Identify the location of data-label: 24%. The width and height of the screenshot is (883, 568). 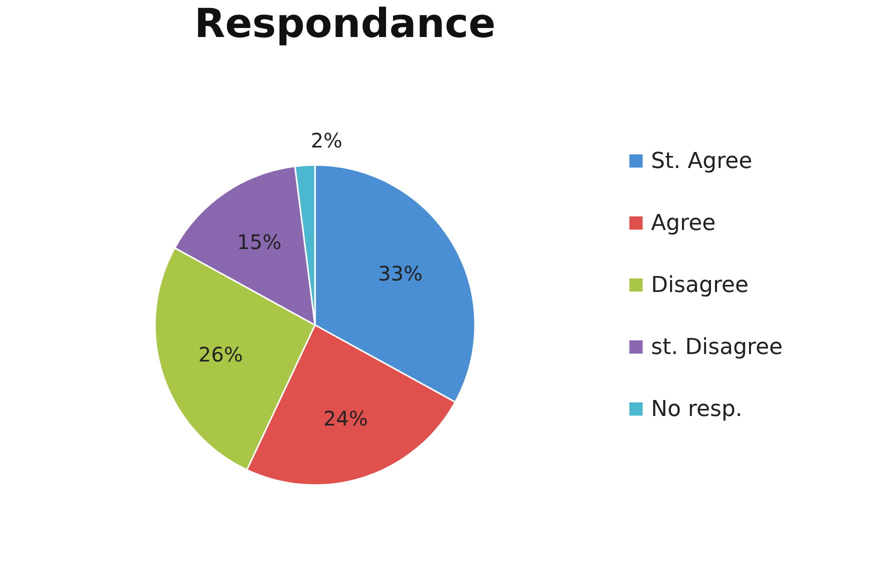
(345, 418).